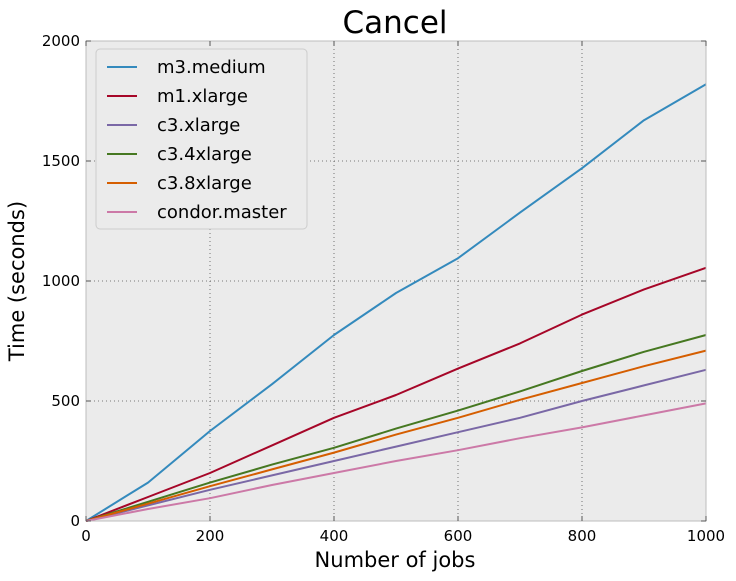  I want to click on y-axis-label: Time (seconds), so click(17, 281).